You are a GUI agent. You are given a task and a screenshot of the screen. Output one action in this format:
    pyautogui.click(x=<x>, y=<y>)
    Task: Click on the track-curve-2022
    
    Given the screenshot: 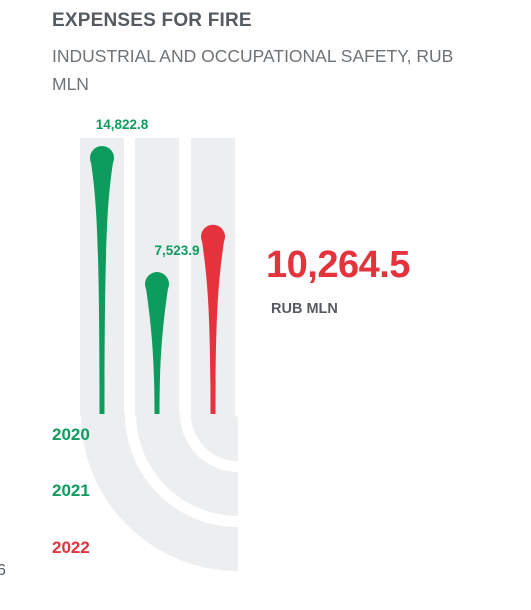 What is the action you would take?
    pyautogui.click(x=215, y=436)
    